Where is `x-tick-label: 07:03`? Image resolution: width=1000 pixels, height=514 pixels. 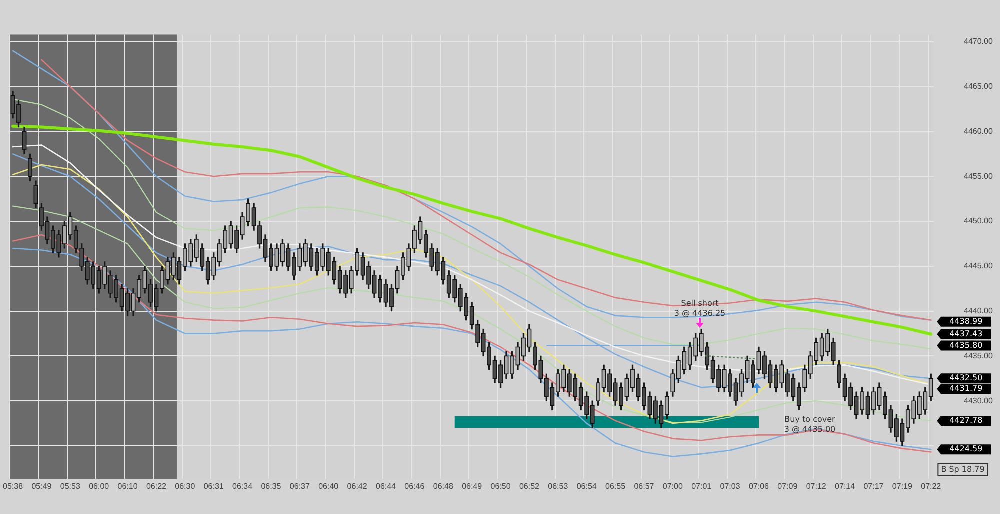 x-tick-label: 07:03 is located at coordinates (730, 487).